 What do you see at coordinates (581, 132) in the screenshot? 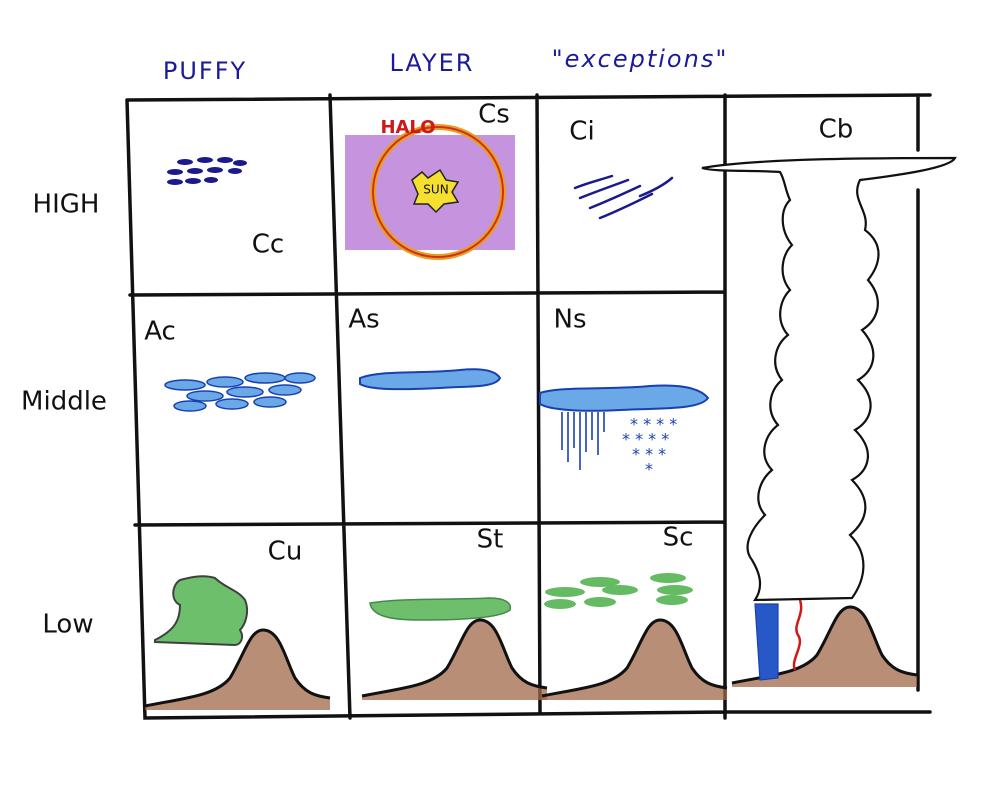
I see `cloud-label: Ci` at bounding box center [581, 132].